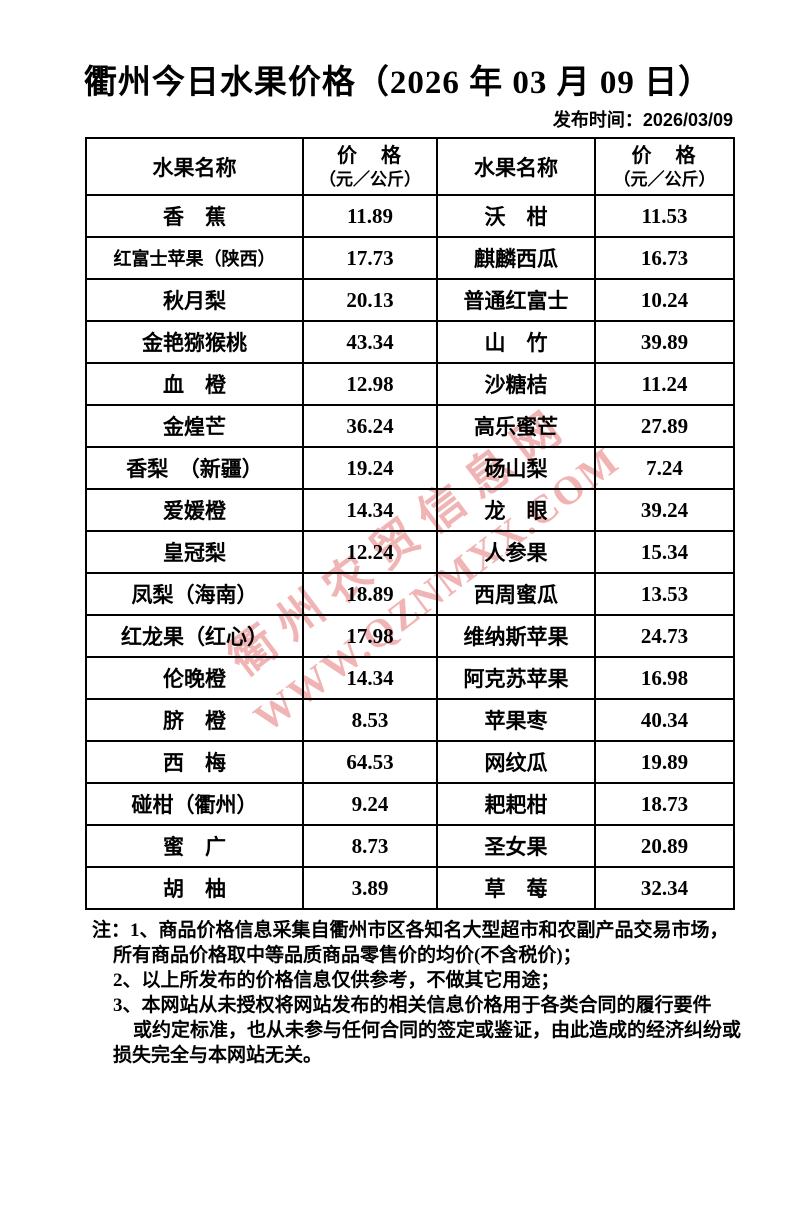  I want to click on fruit-name-cell: 伦晚橙, so click(194, 678).